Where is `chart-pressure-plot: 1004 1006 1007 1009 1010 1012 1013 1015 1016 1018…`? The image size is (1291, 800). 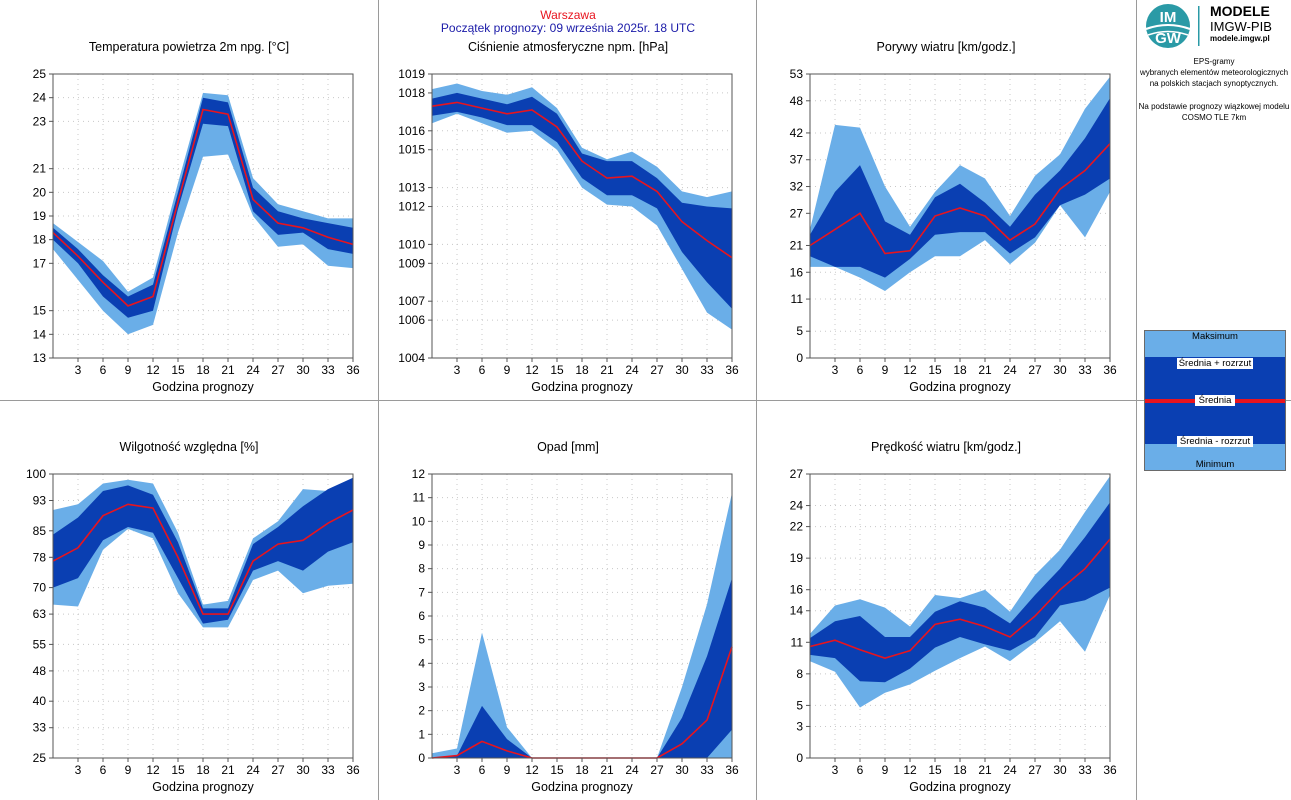
chart-pressure-plot: 1004 1006 1007 1009 1010 1012 1013 1015 1016 1018… is located at coordinates (568, 230).